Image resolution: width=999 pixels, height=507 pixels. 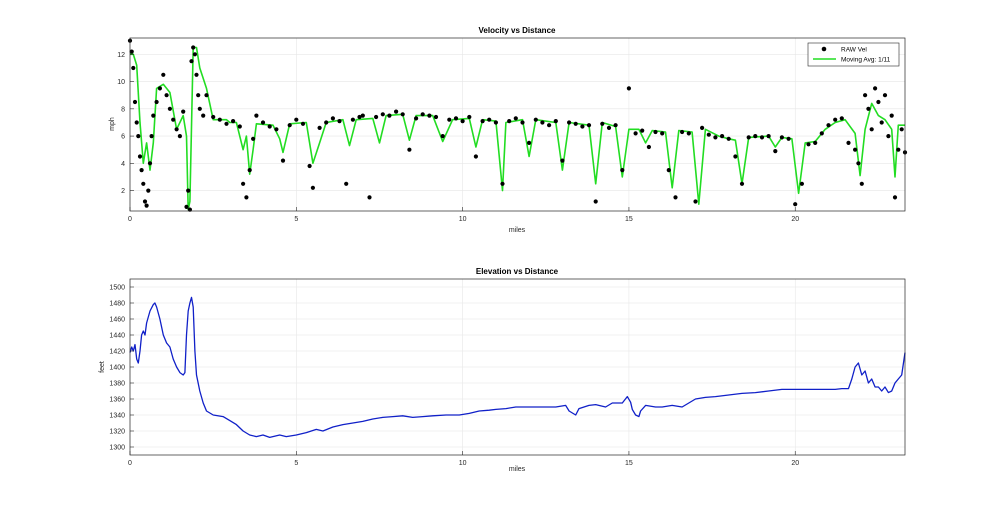 I want to click on y-tick-label: 1360, so click(x=117, y=400).